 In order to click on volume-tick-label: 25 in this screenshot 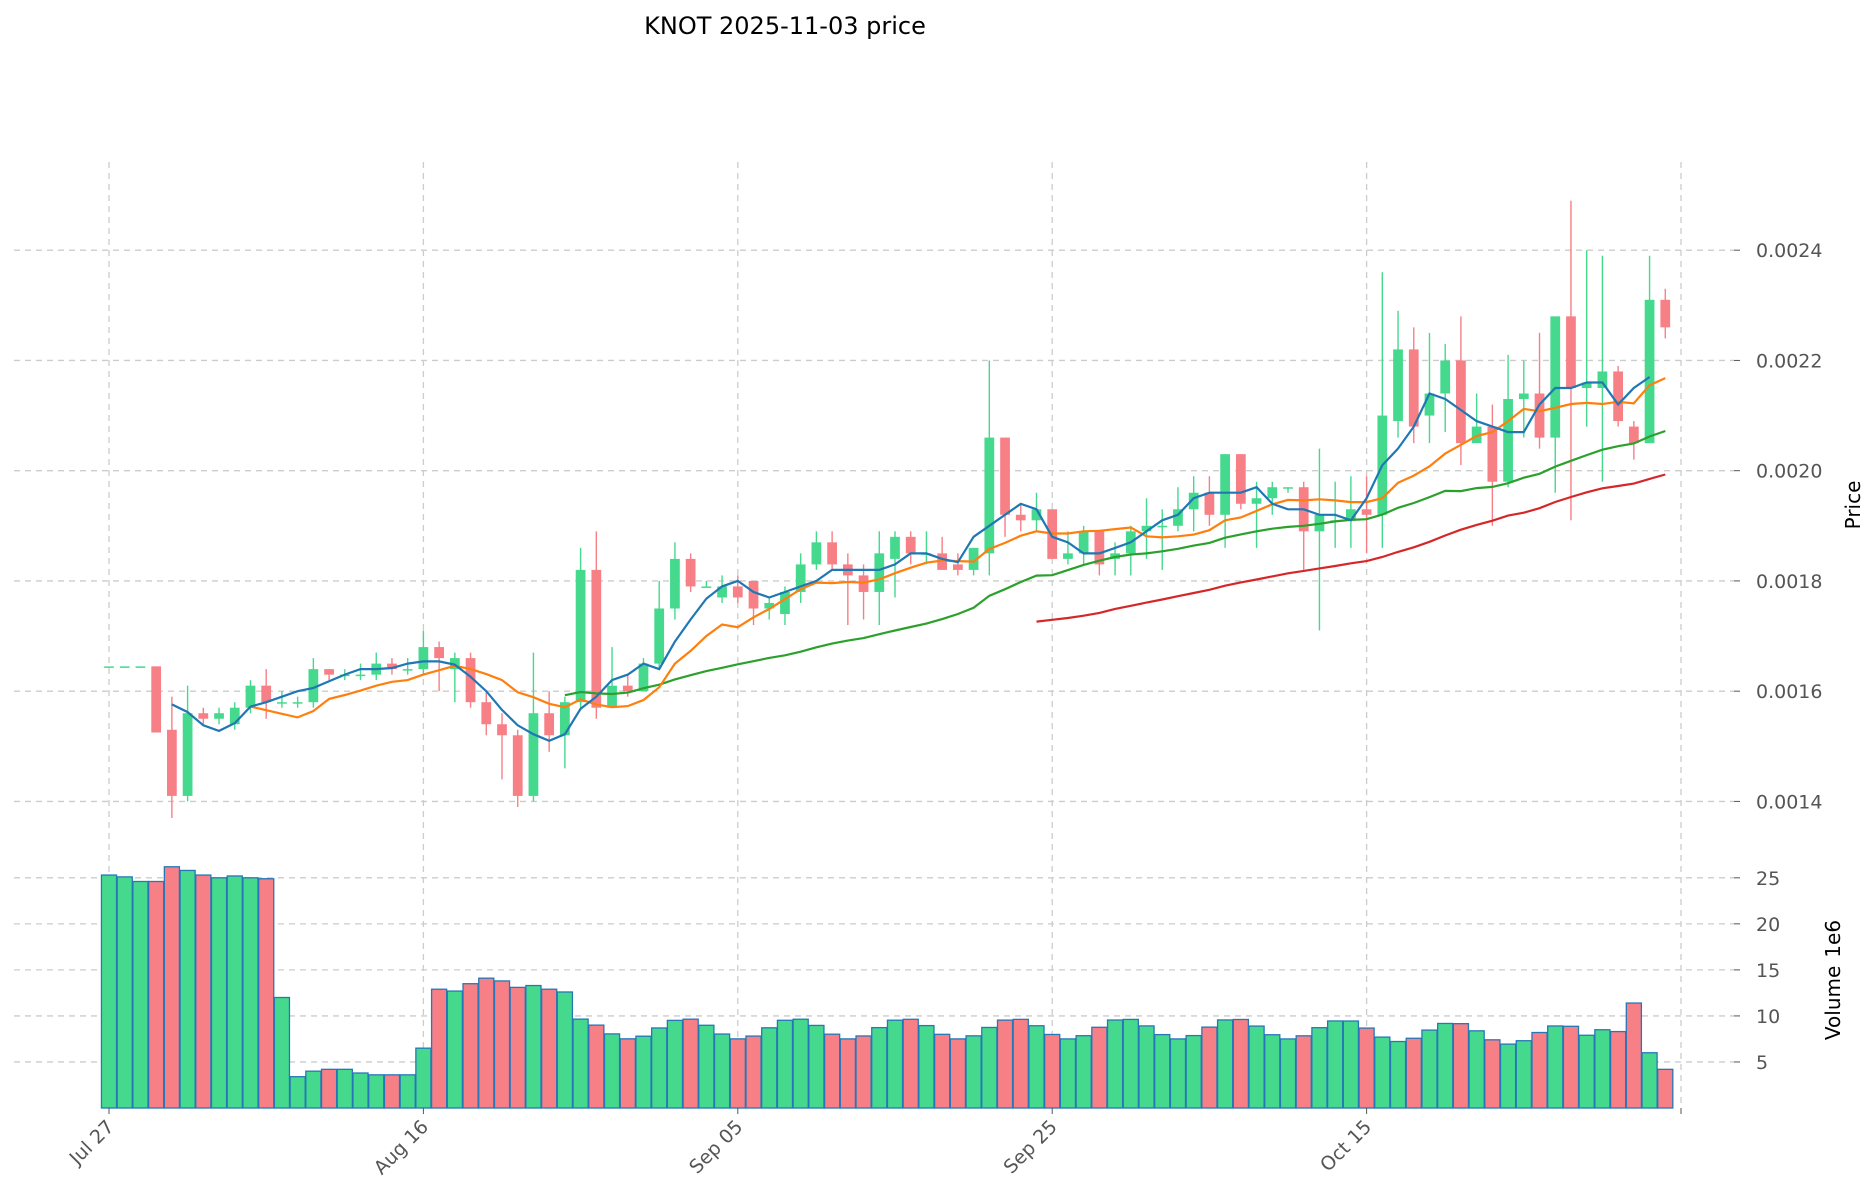, I will do `click(1768, 879)`.